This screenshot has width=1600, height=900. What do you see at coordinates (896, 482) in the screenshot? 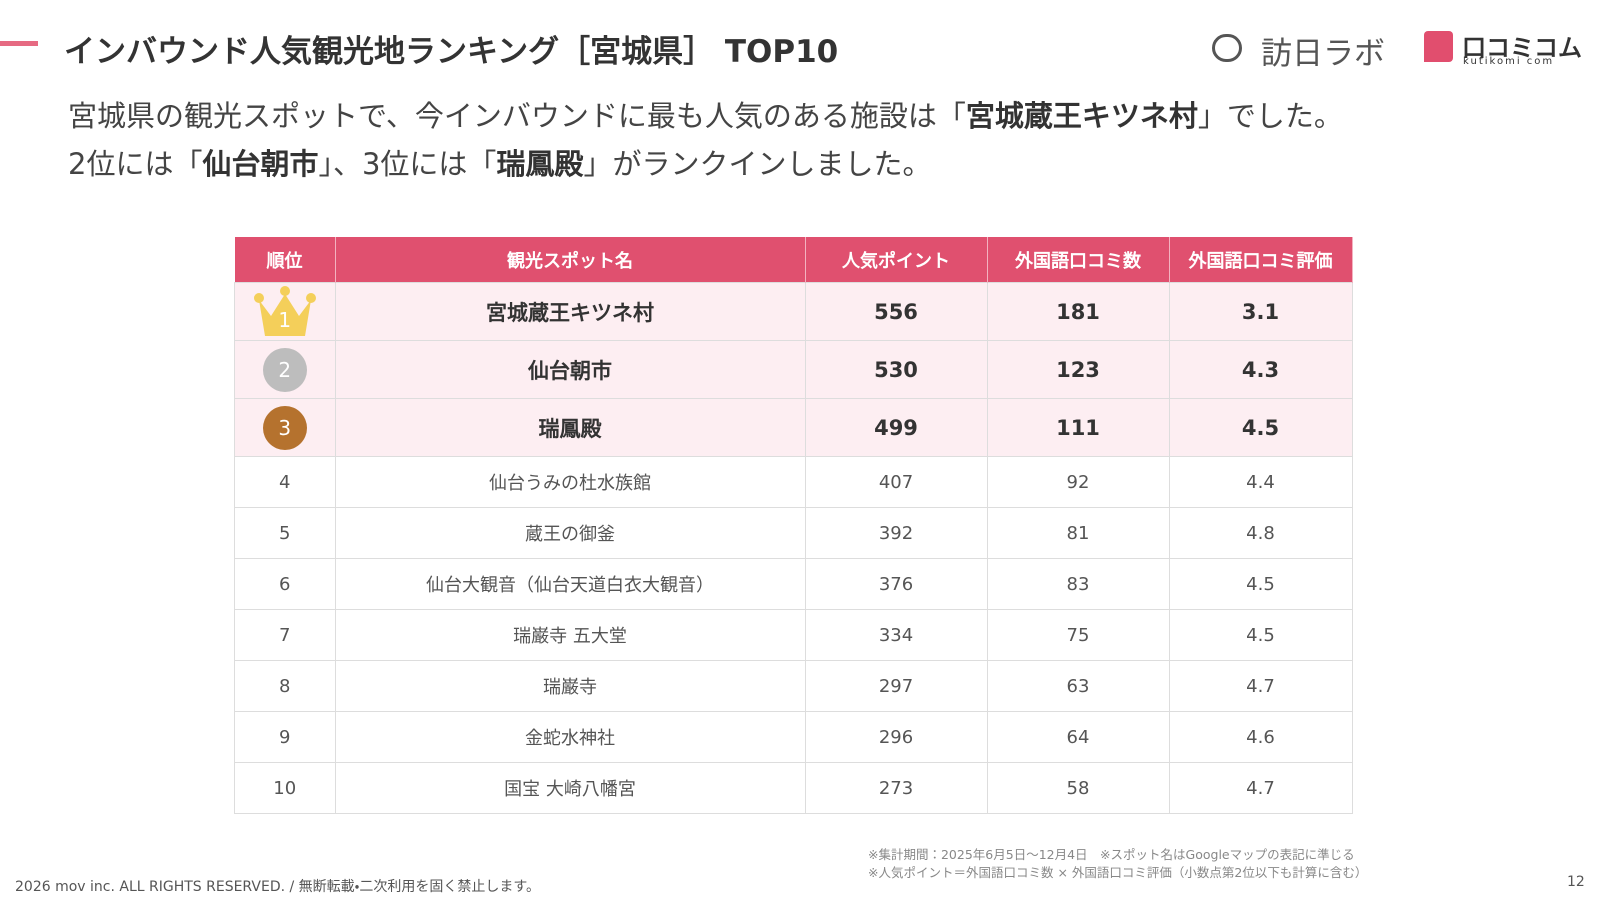
I see `value-cell: 407` at bounding box center [896, 482].